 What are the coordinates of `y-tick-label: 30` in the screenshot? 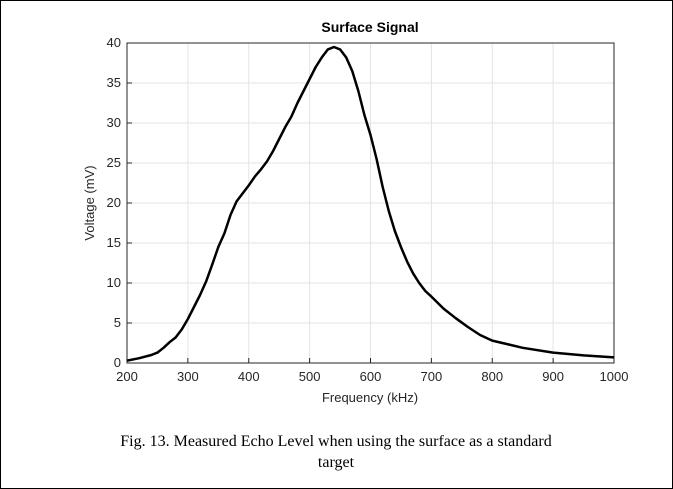 It's located at (114, 122).